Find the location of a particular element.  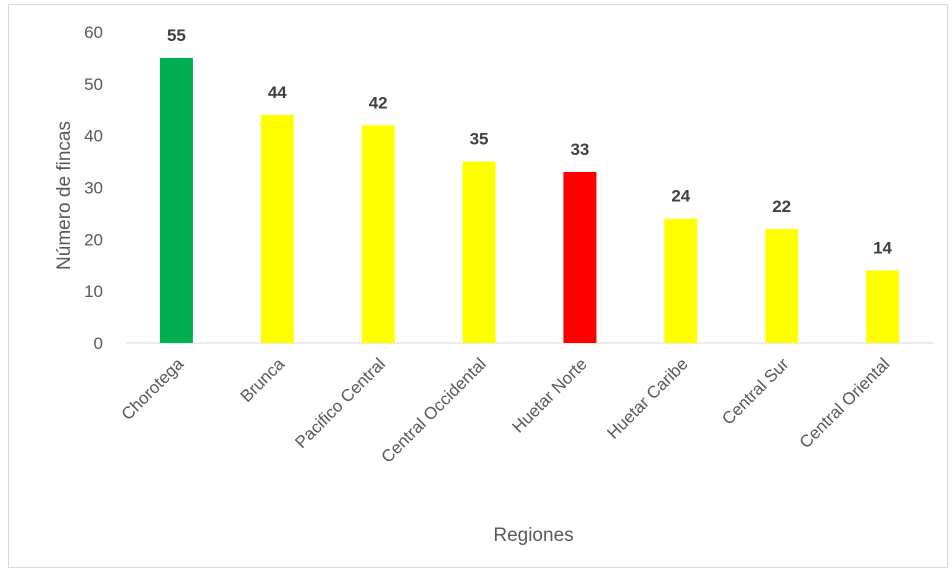

category-label: Pacifico Central is located at coordinates (340, 403).